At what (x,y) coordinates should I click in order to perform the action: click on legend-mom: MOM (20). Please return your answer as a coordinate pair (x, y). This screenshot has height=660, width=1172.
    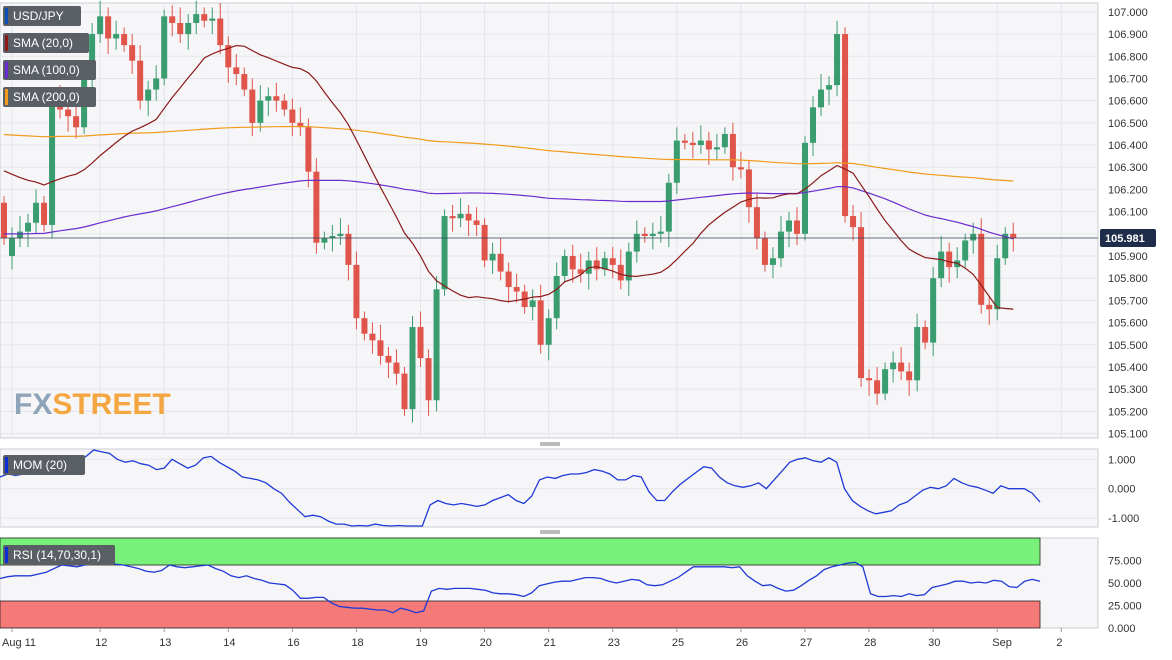
    Looking at the image, I should click on (44, 465).